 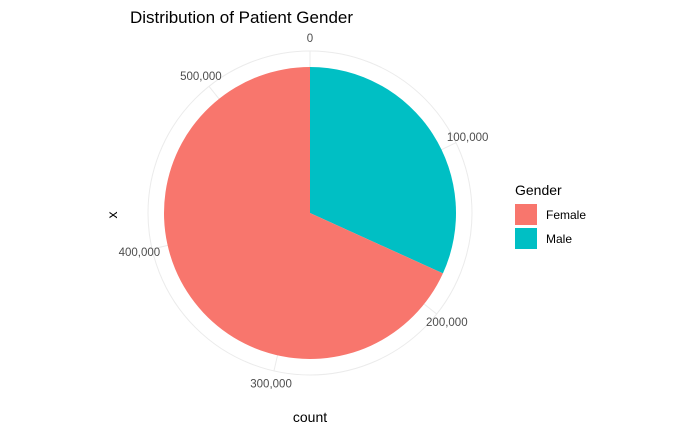 What do you see at coordinates (112, 215) in the screenshot?
I see `y-axis-title: x` at bounding box center [112, 215].